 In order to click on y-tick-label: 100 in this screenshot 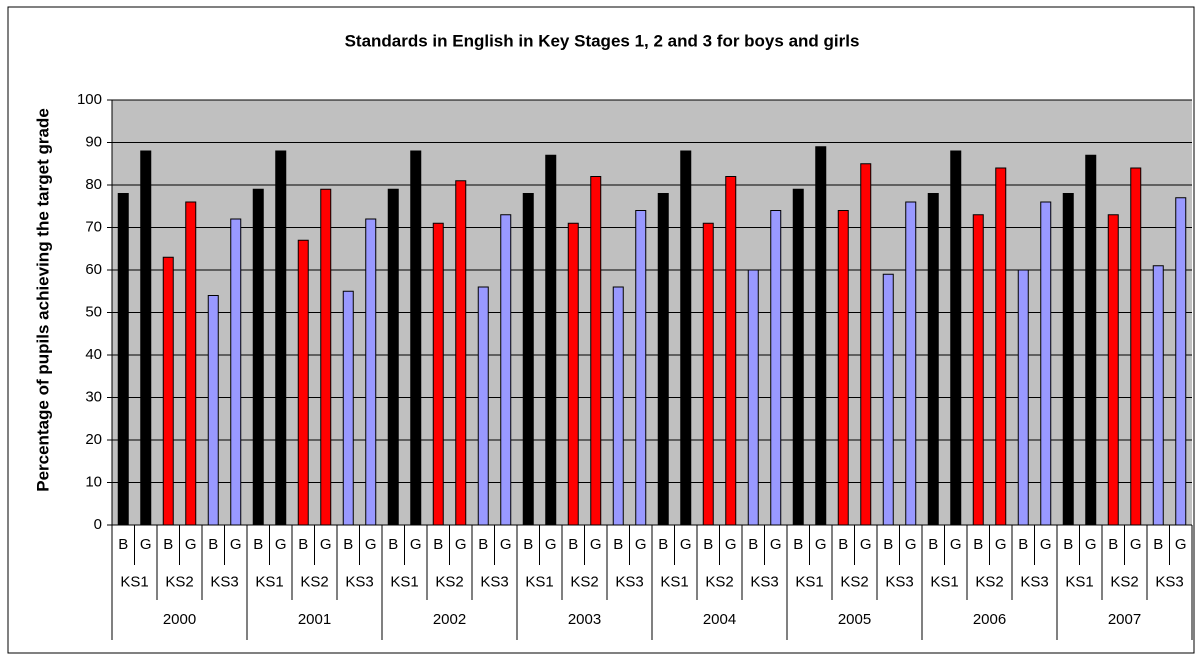, I will do `click(89, 99)`.